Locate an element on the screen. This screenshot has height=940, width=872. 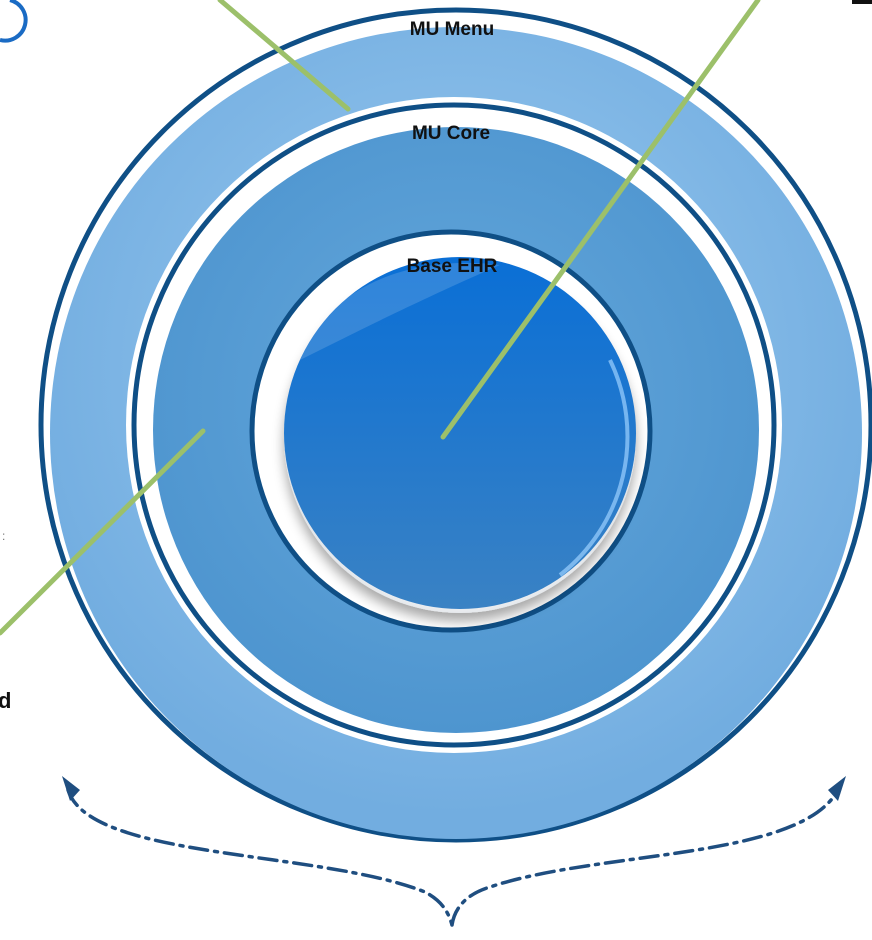
mu-core-label: MU Core is located at coordinates (451, 133).